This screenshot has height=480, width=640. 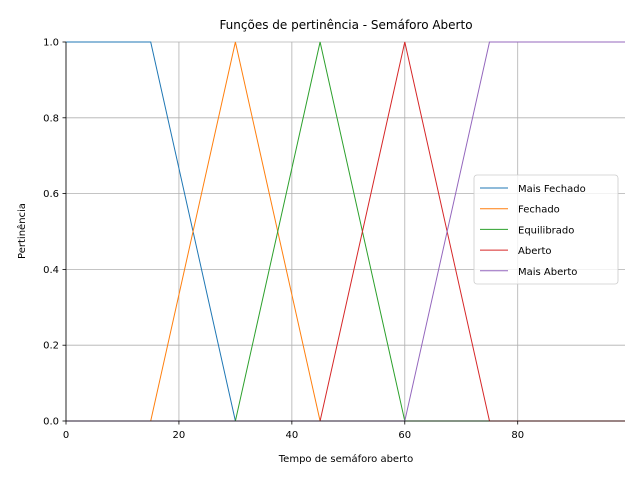 What do you see at coordinates (345, 459) in the screenshot?
I see `x-axis-label: Tempo de semáforo aberto` at bounding box center [345, 459].